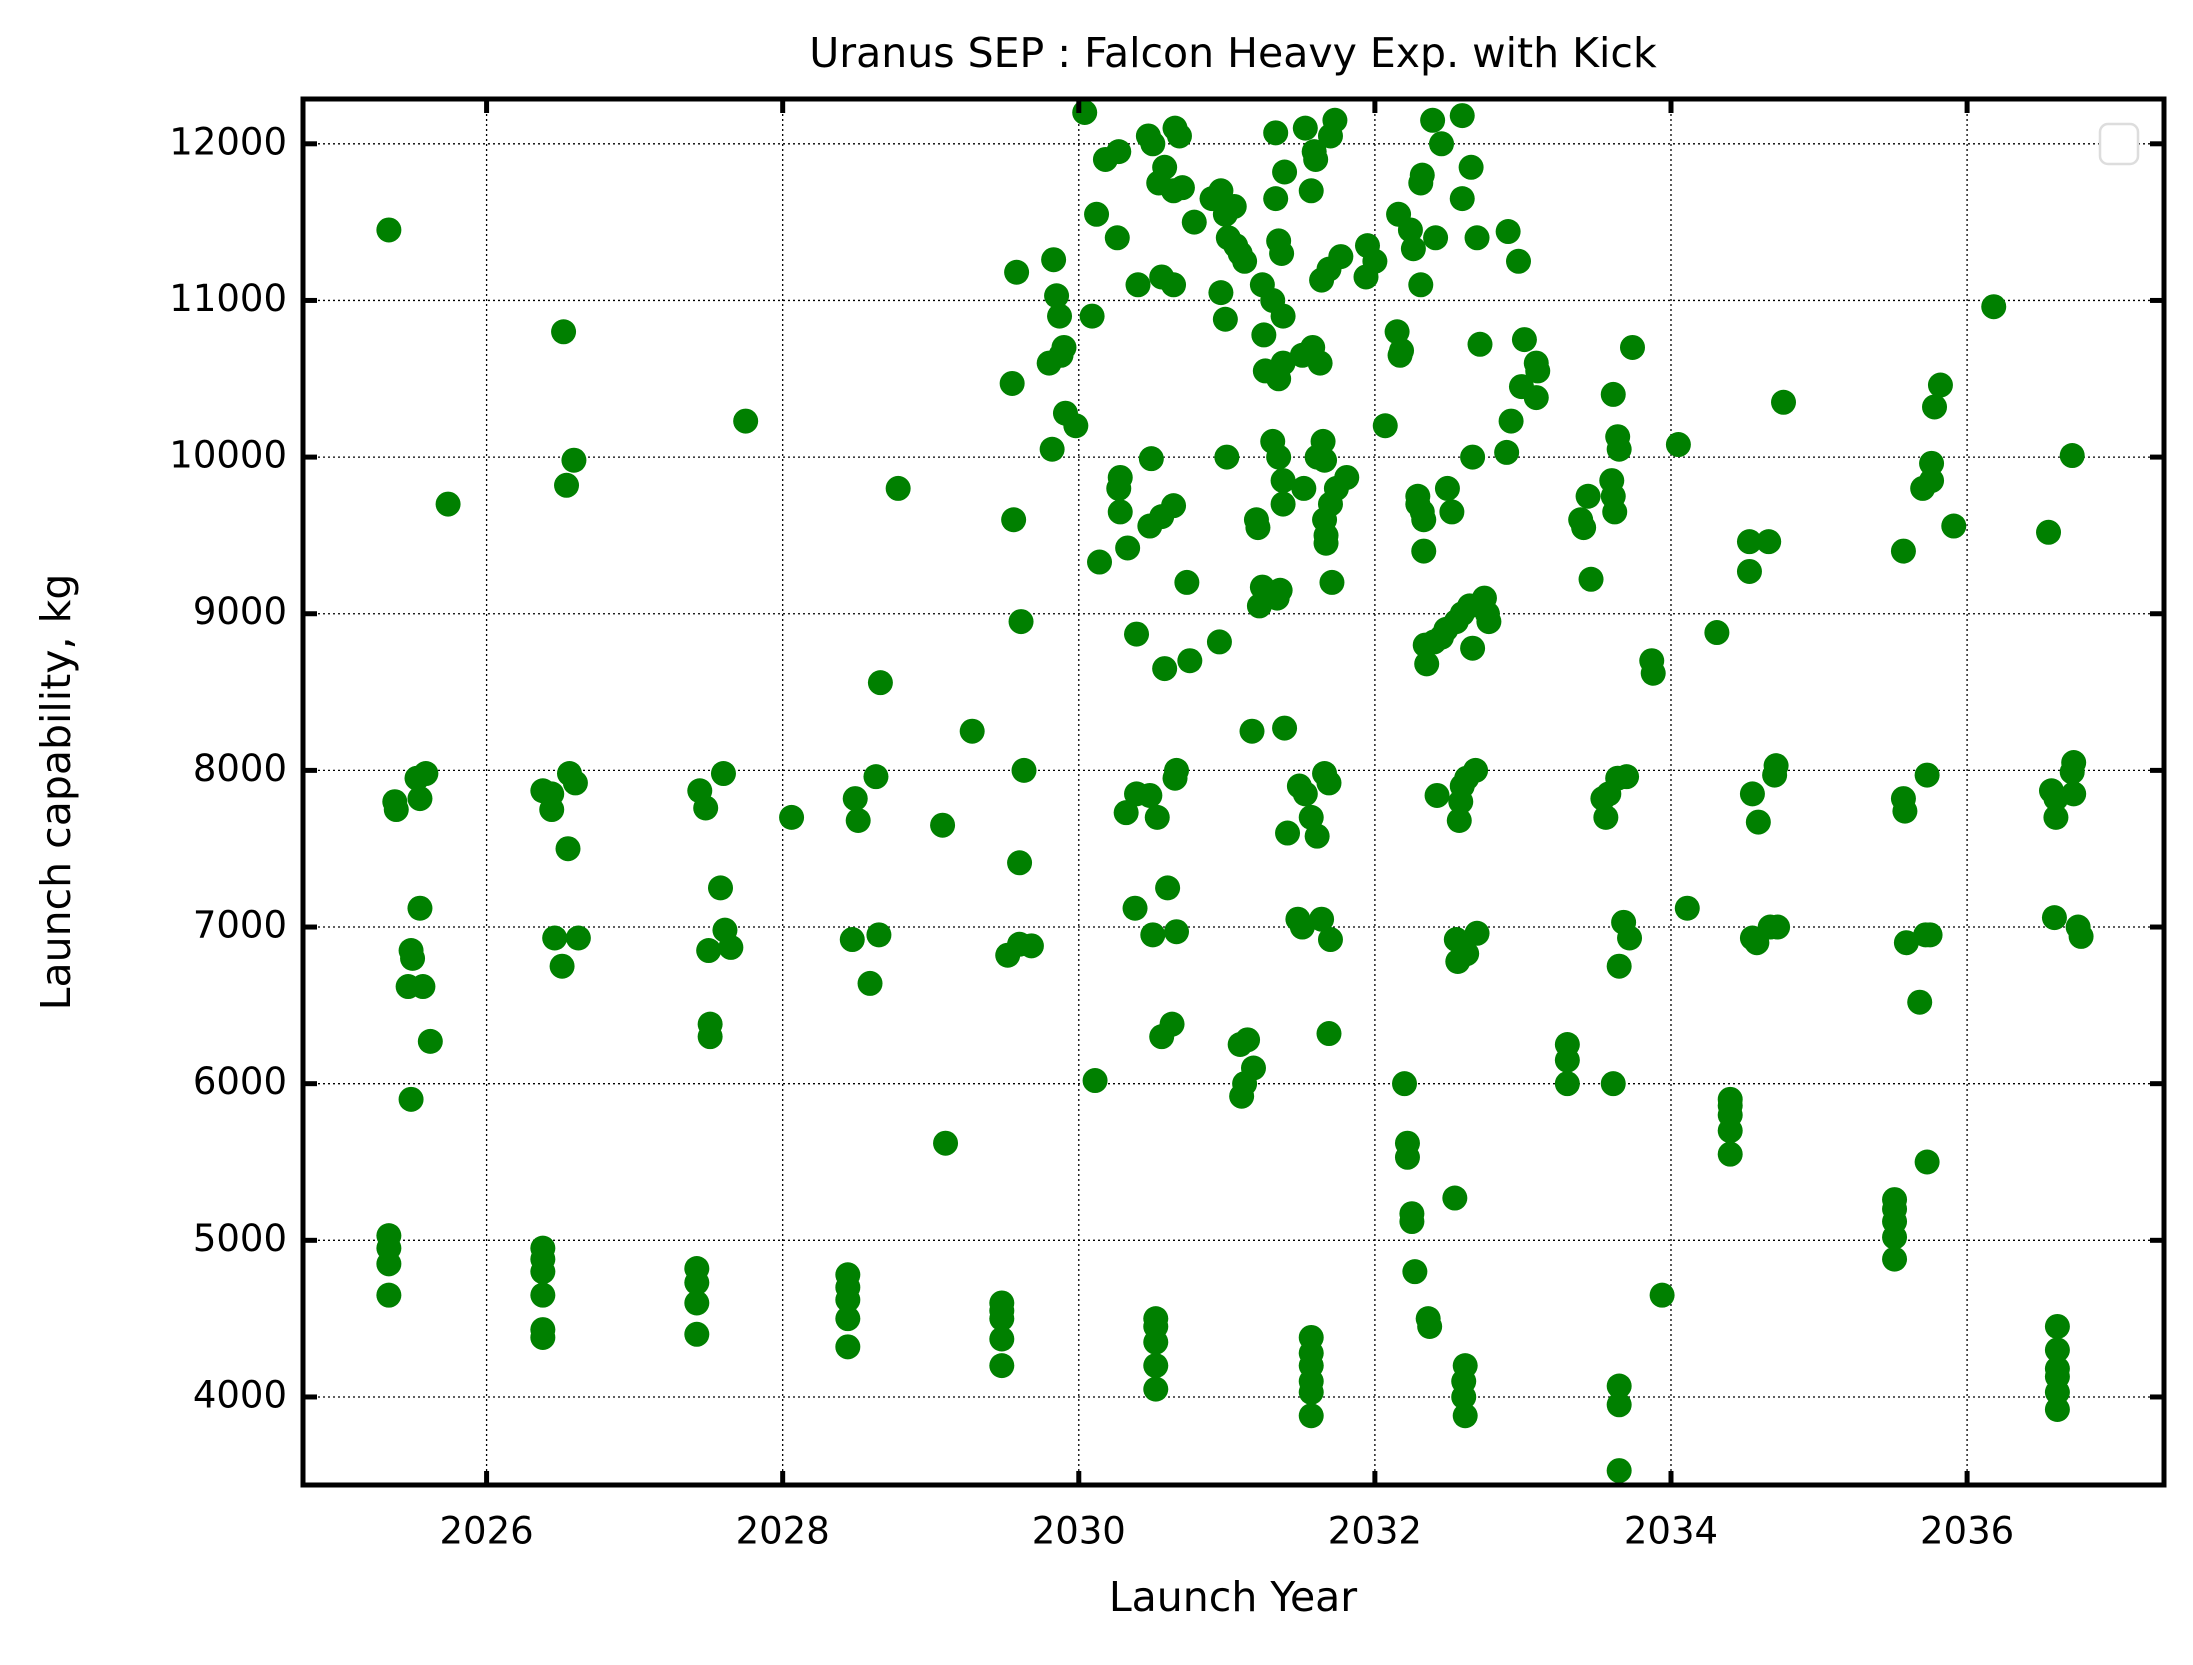  Describe the element at coordinates (783, 1531) in the screenshot. I see `x-tick-label: 2028` at that location.